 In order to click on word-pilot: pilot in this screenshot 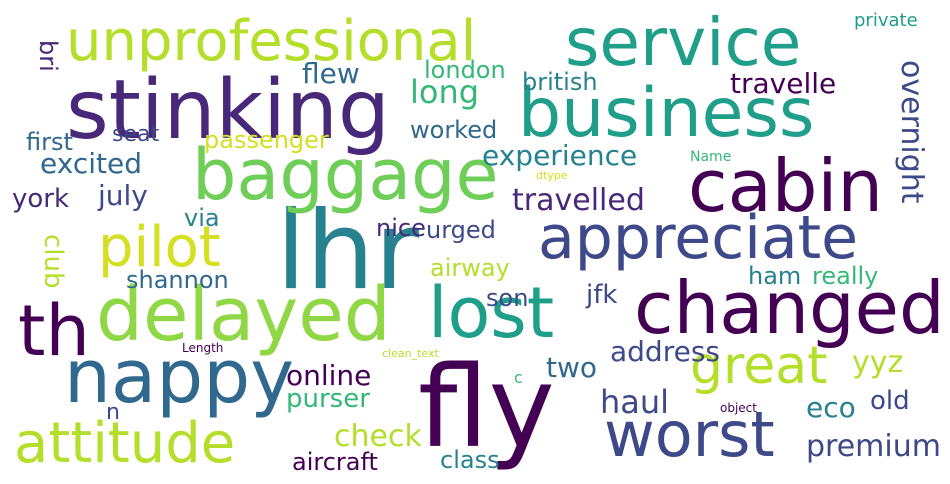, I will do `click(159, 247)`.